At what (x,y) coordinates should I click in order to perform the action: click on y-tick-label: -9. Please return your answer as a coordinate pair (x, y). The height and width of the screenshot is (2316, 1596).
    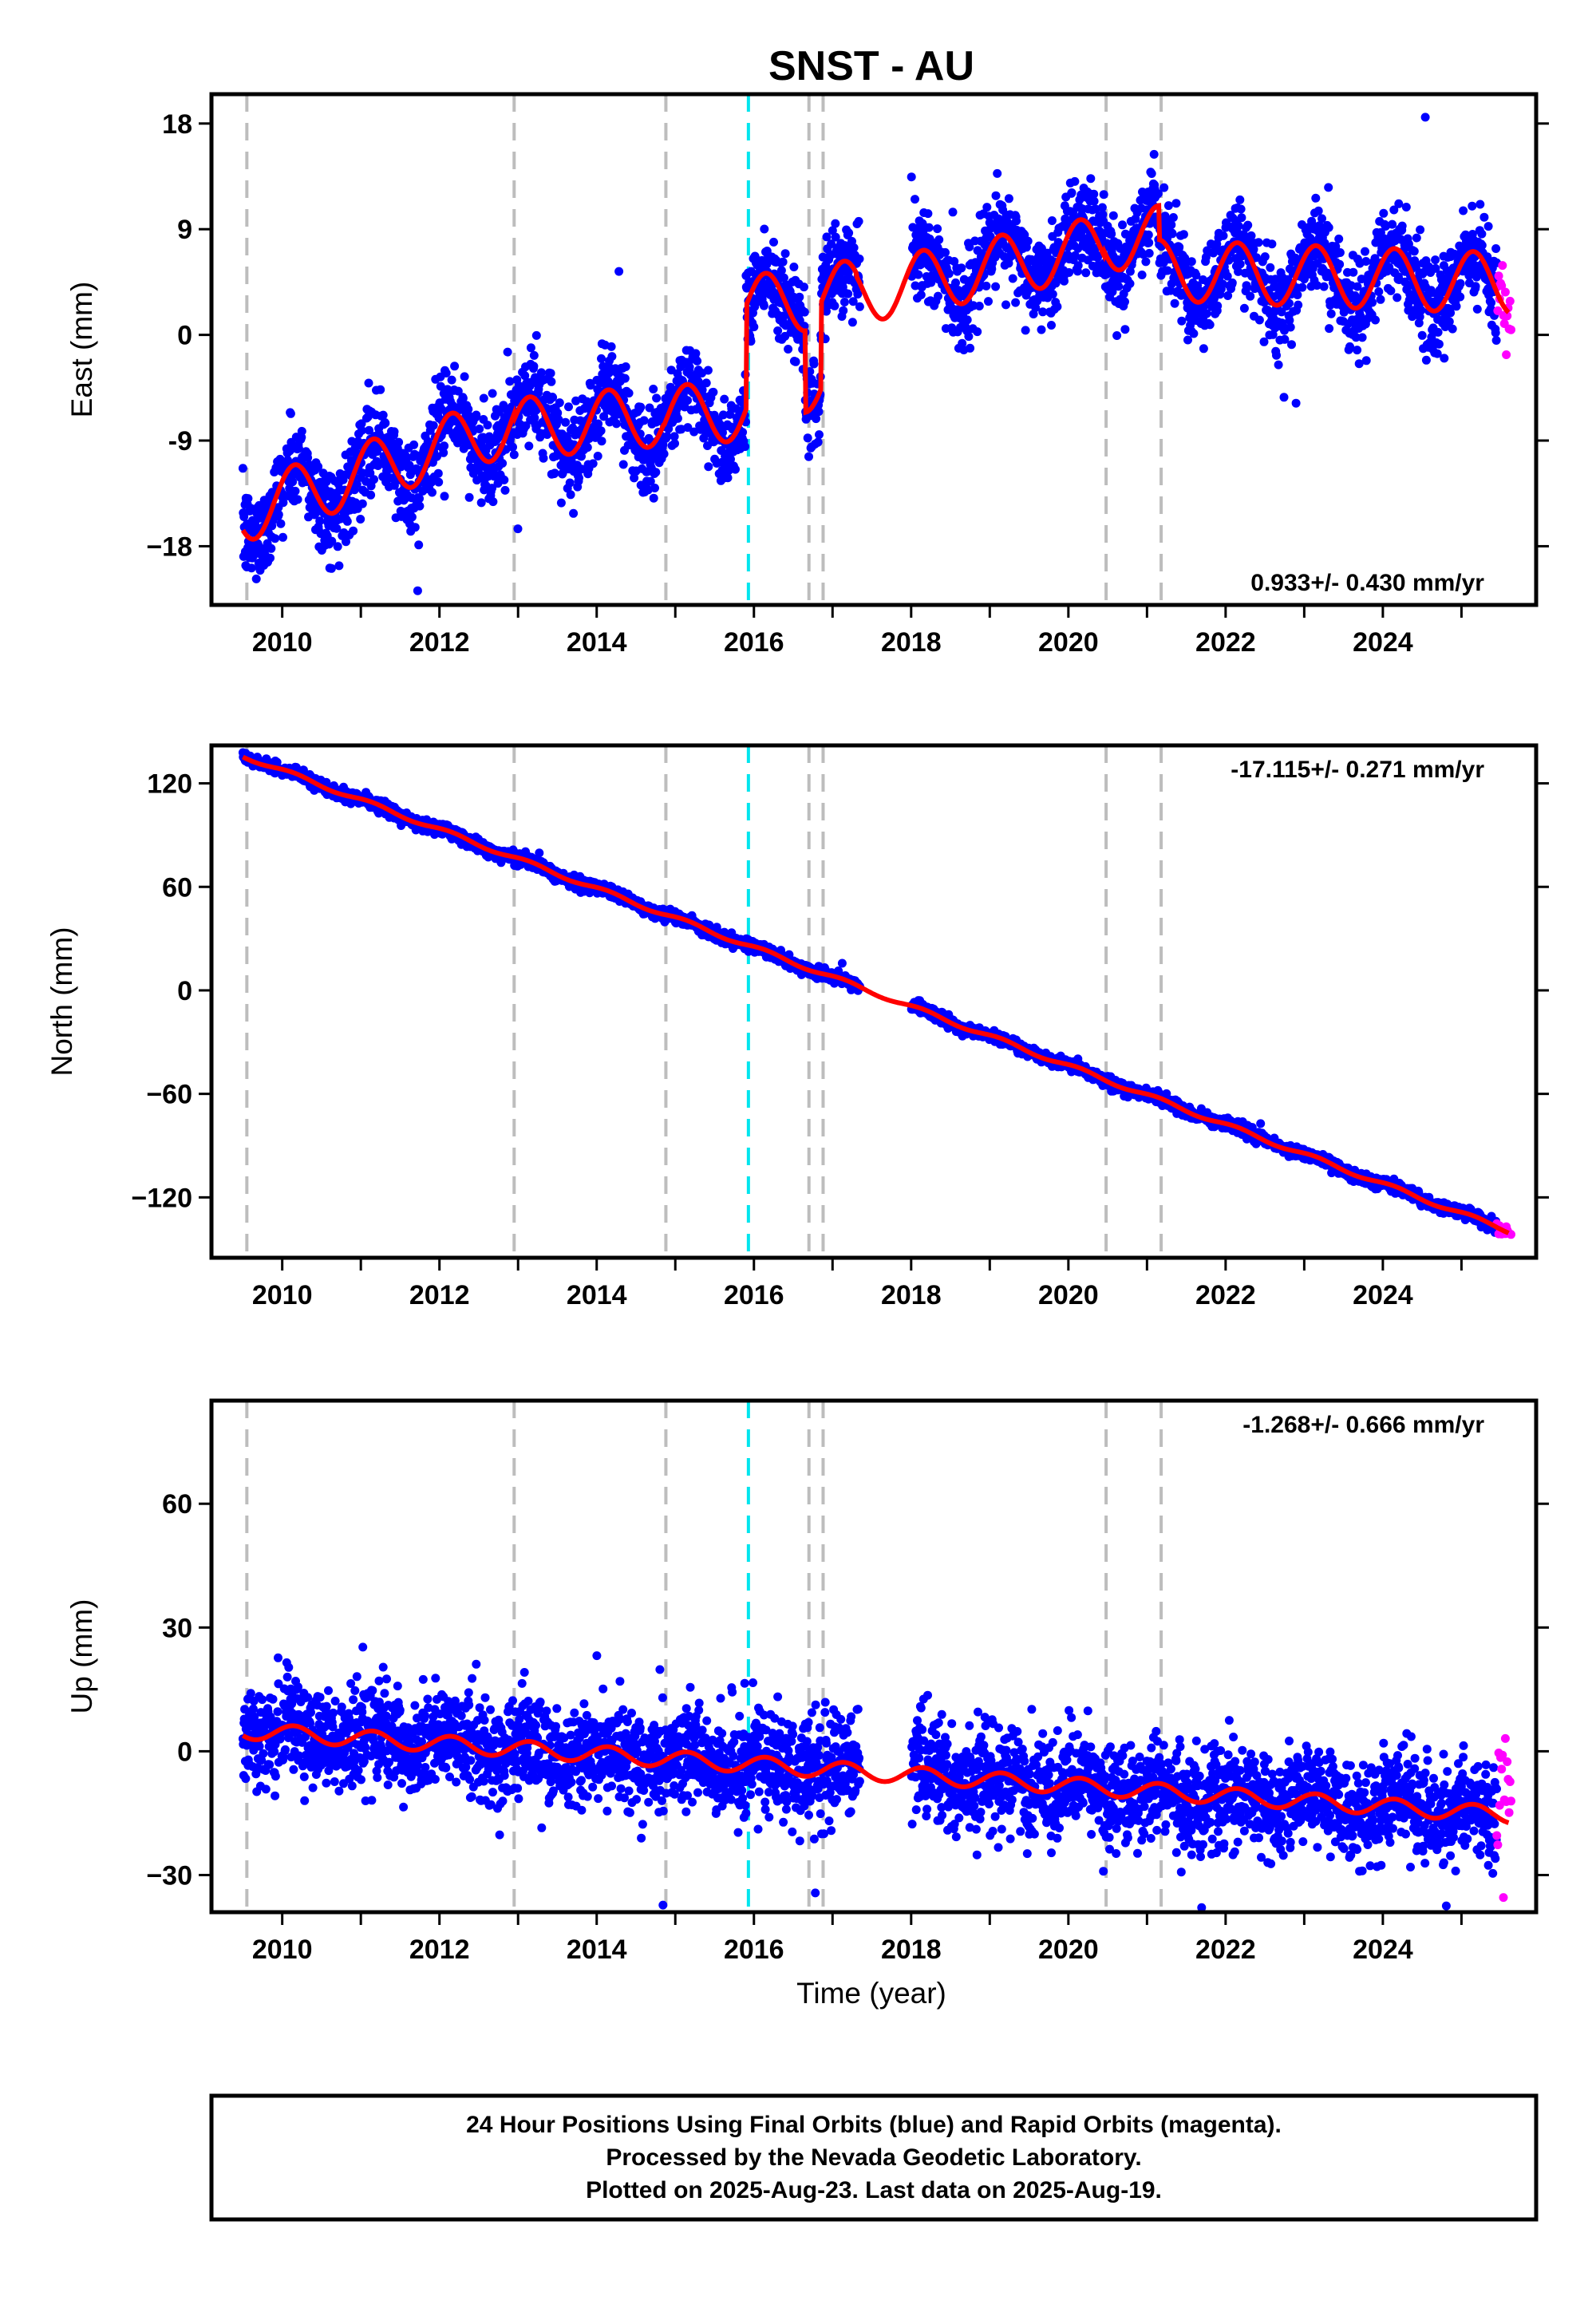
    Looking at the image, I should click on (180, 441).